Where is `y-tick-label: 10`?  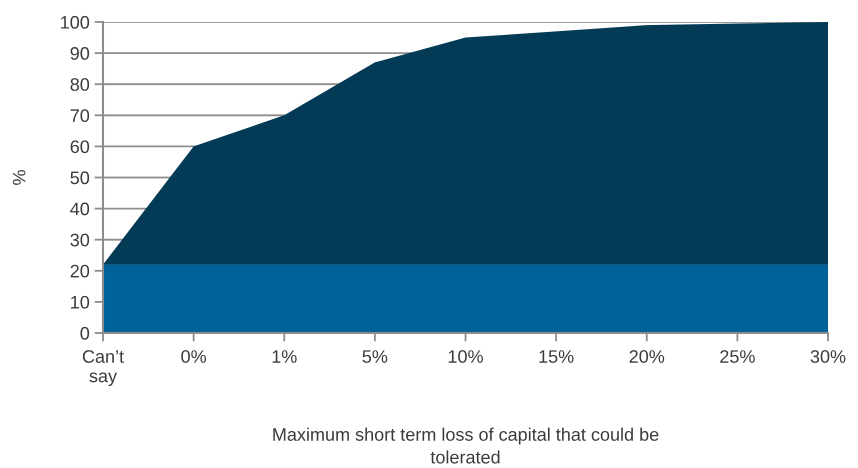
y-tick-label: 10 is located at coordinates (80, 302).